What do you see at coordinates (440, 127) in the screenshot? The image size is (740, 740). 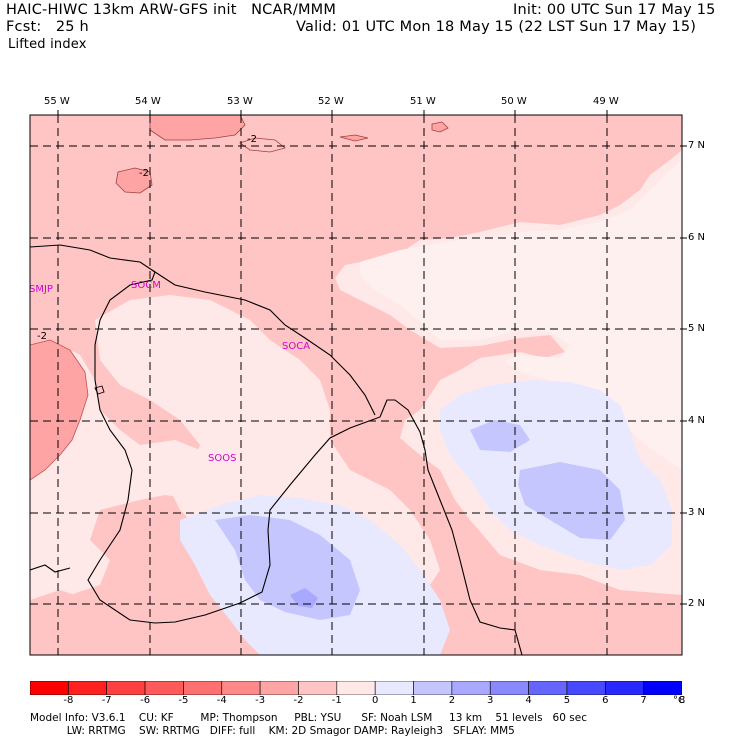 I see `region-neg2-neg3-c` at bounding box center [440, 127].